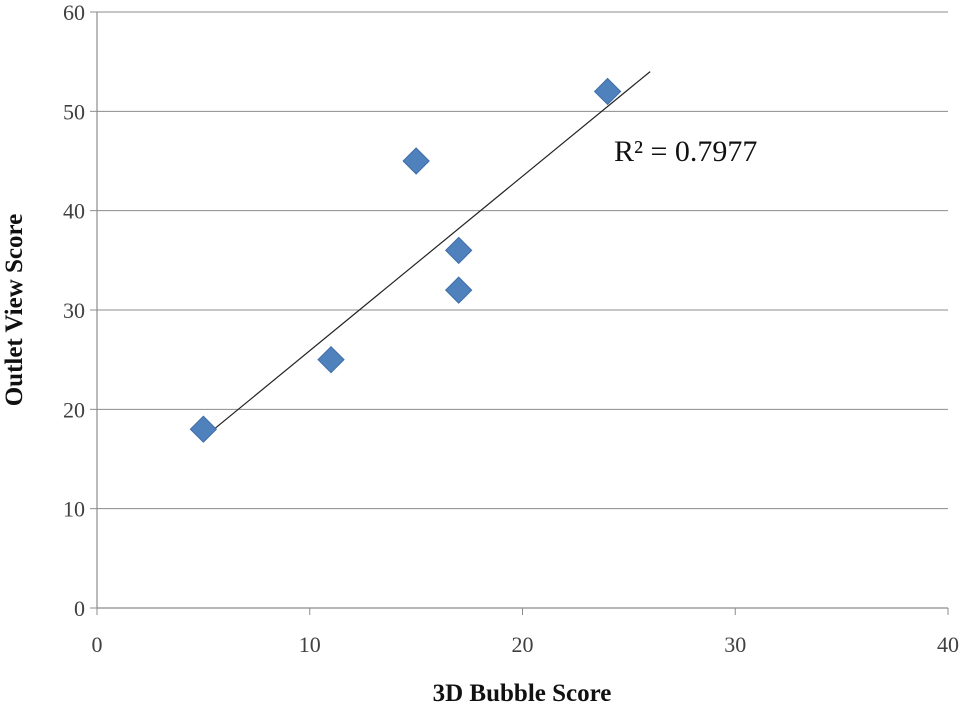 The width and height of the screenshot is (967, 707). What do you see at coordinates (523, 644) in the screenshot?
I see `x-tick-label: 20` at bounding box center [523, 644].